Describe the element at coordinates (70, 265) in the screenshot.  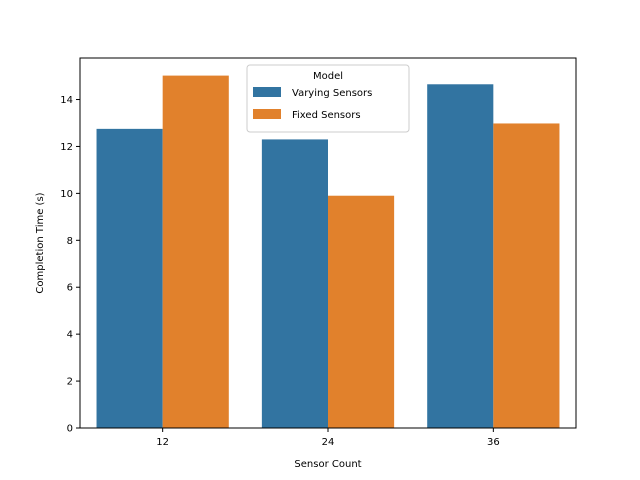
I see `y-axis: 0 2 4 6 8 10 12 14` at that location.